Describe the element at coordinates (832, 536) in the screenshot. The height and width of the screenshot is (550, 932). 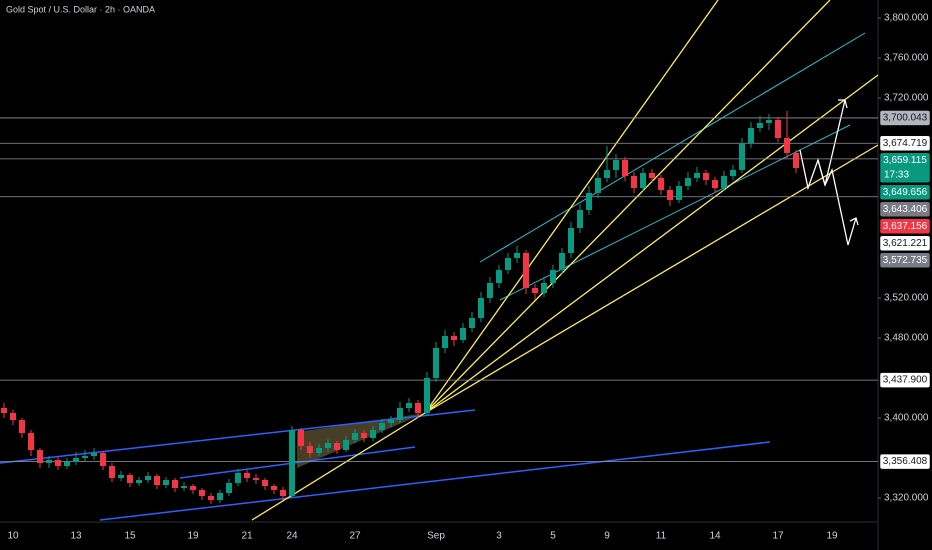
I see `x-tick-label: 19` at that location.